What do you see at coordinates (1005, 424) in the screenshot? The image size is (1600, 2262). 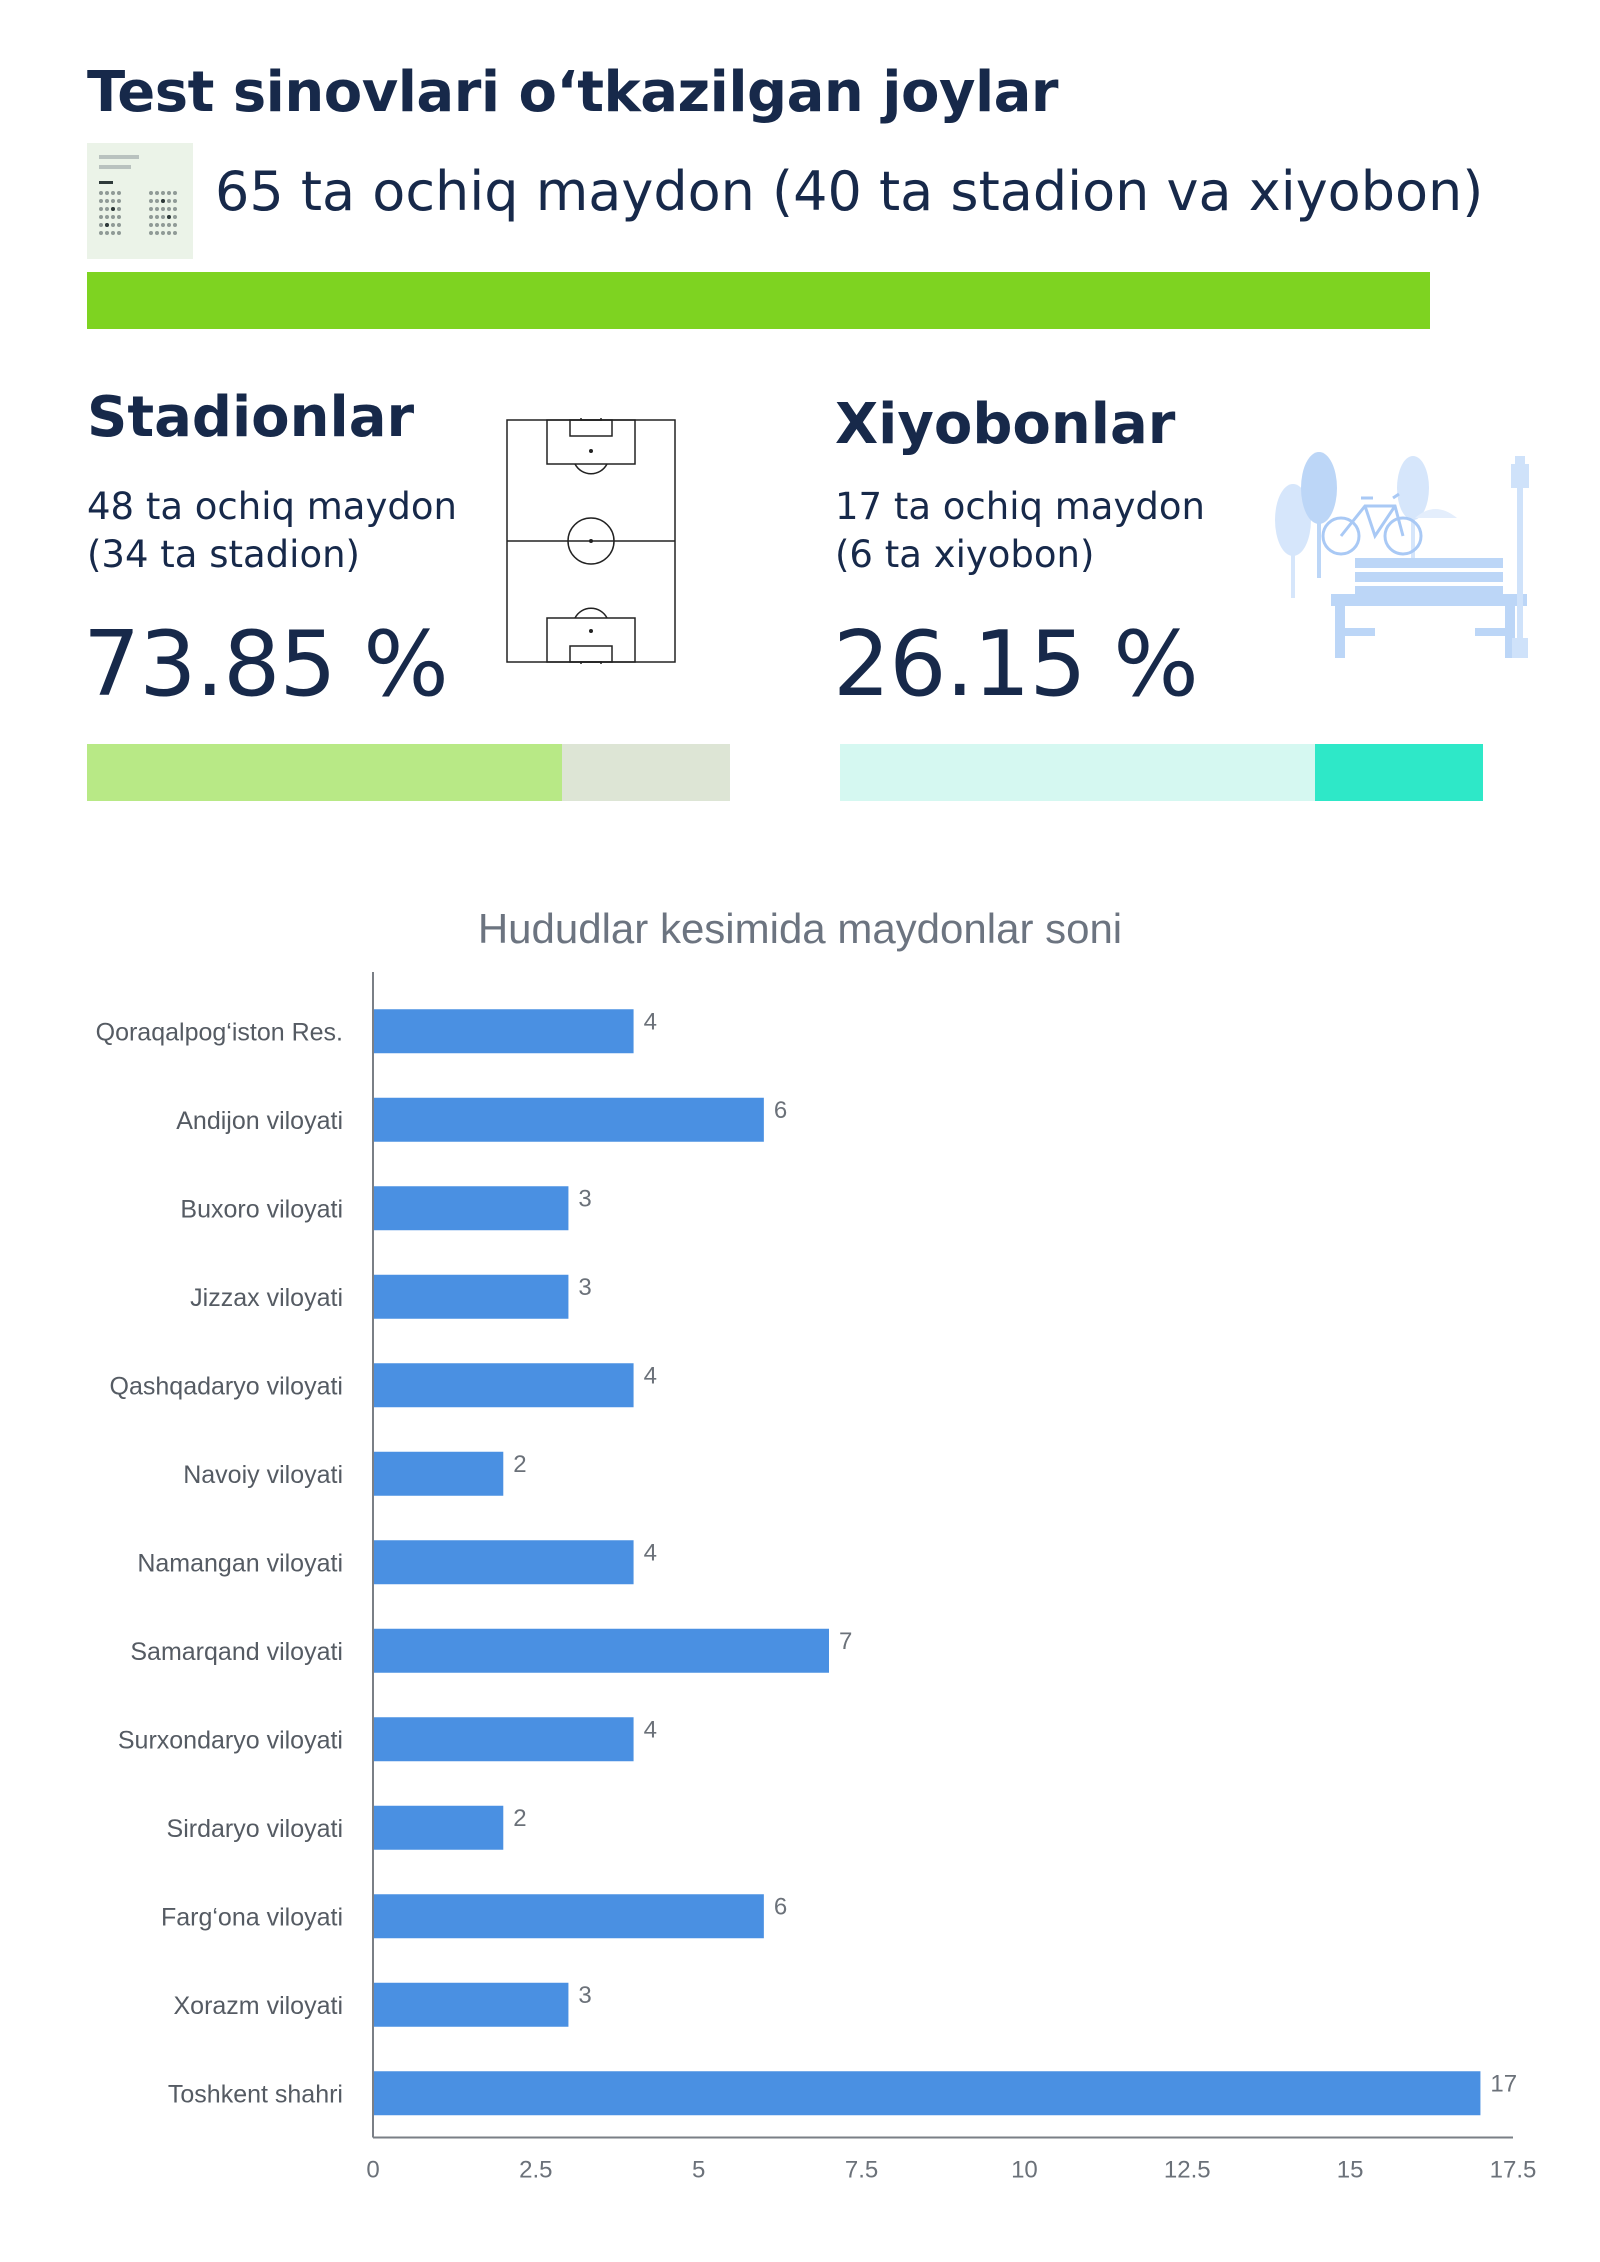 I see `alleys-title: Xiyobonlar` at bounding box center [1005, 424].